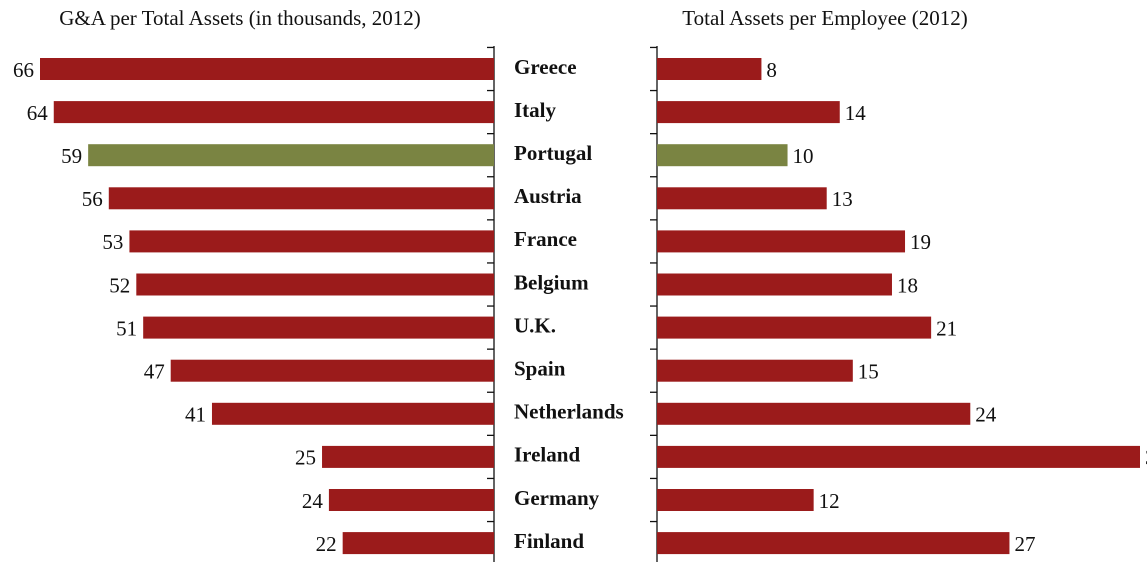 This screenshot has height=562, width=1147. I want to click on value-label: 41, so click(195, 415).